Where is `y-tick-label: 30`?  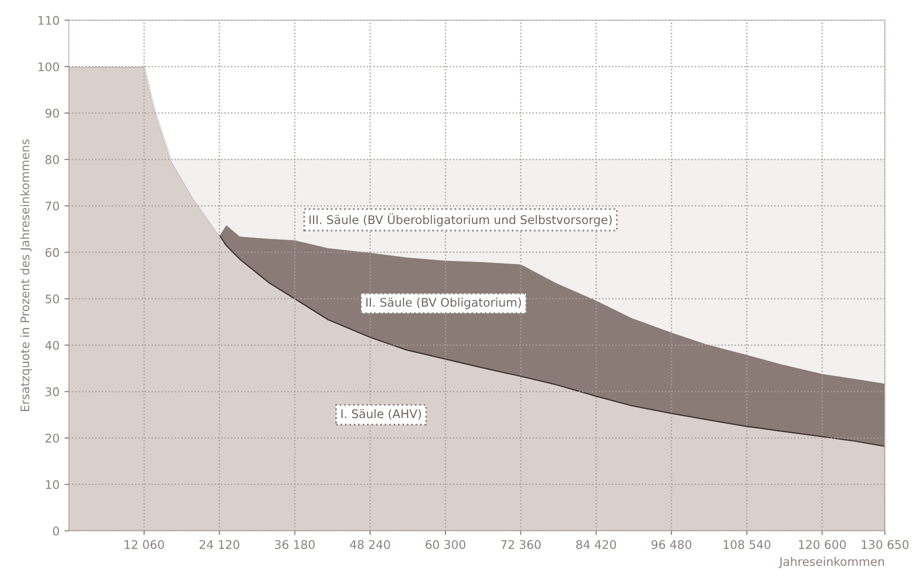 y-tick-label: 30 is located at coordinates (52, 391).